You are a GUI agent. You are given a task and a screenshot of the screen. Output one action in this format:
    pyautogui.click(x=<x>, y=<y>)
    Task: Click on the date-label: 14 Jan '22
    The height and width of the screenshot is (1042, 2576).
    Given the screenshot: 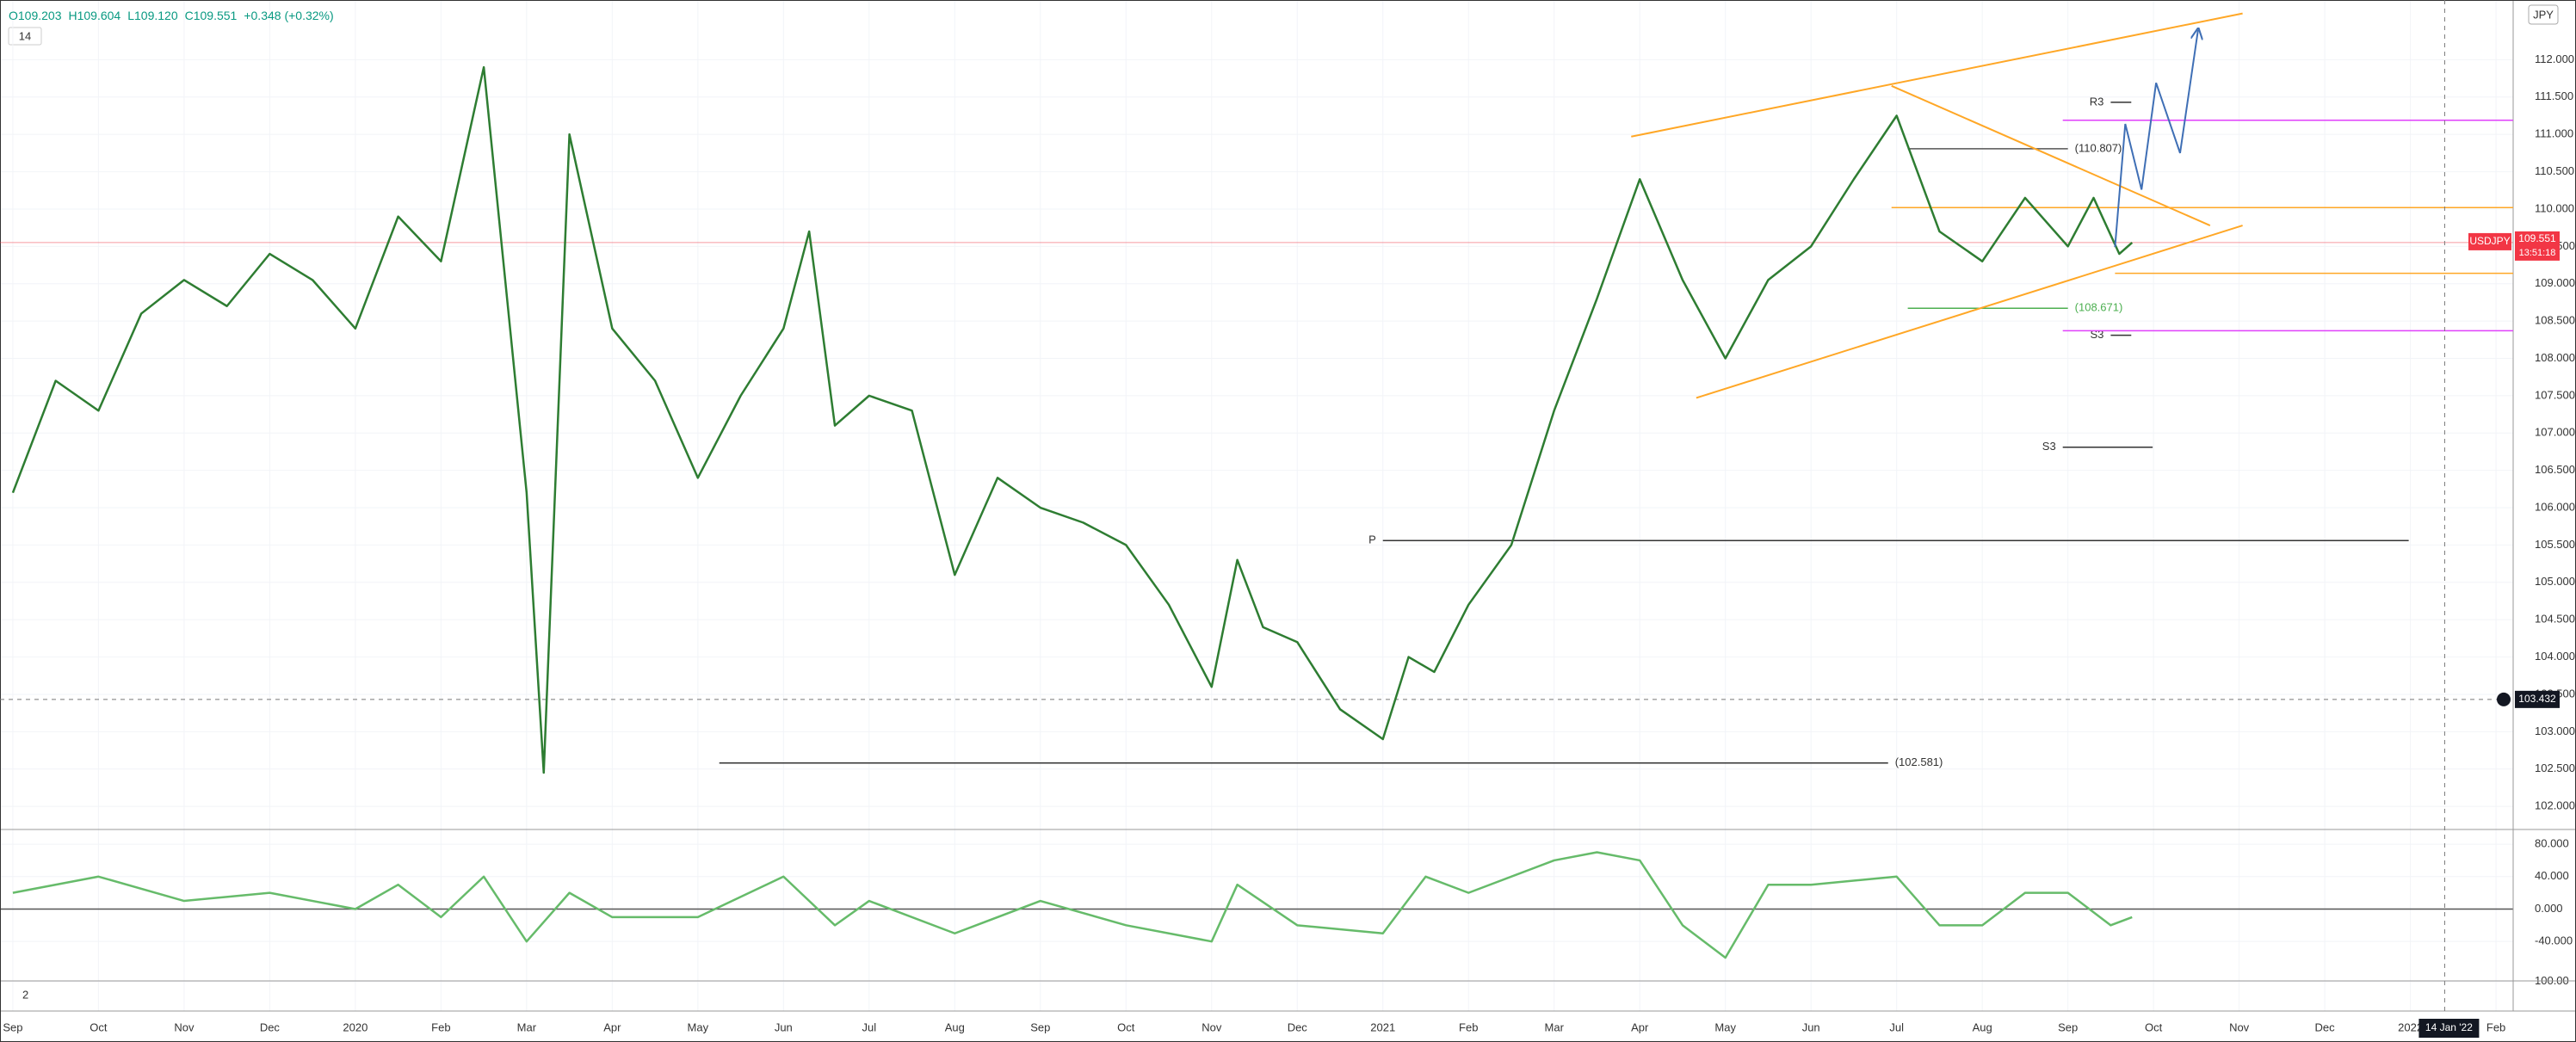 What is the action you would take?
    pyautogui.click(x=2449, y=1027)
    